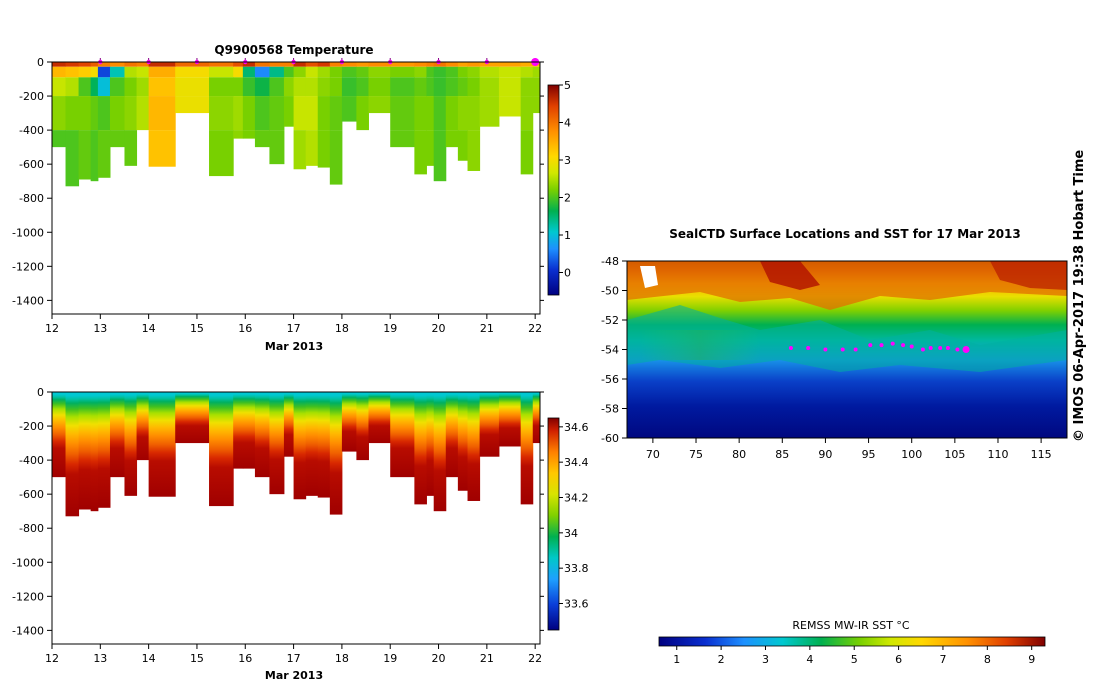 The width and height of the screenshot is (1099, 700). I want to click on colorbar-tick-label: 34.4, so click(576, 462).